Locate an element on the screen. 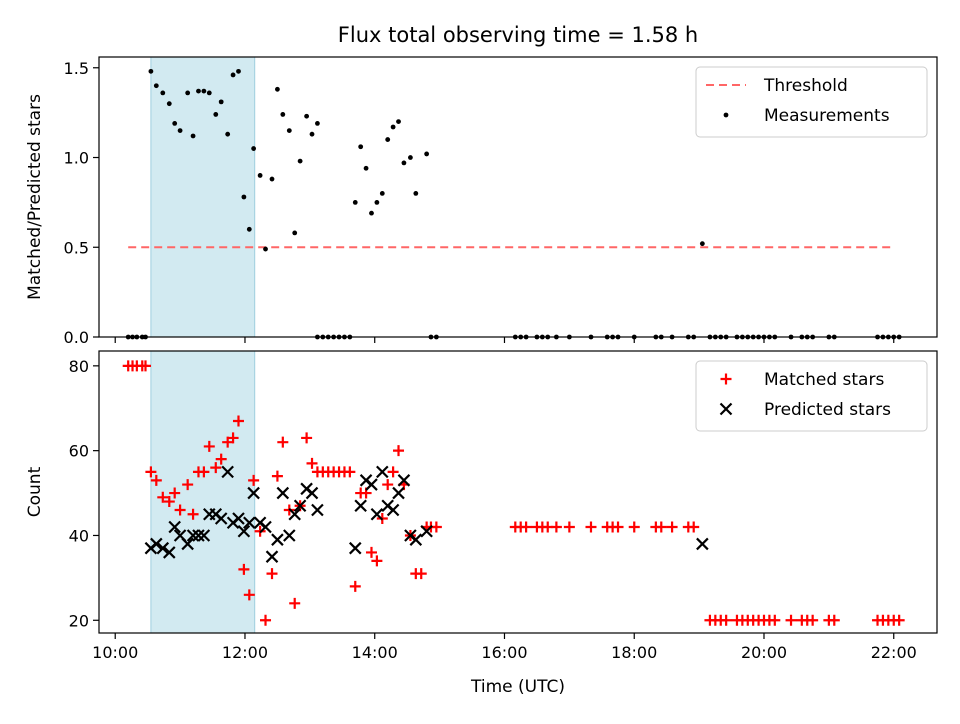 Image resolution: width=960 pixels, height=724 pixels. x-tick-label: 14:00 is located at coordinates (375, 652).